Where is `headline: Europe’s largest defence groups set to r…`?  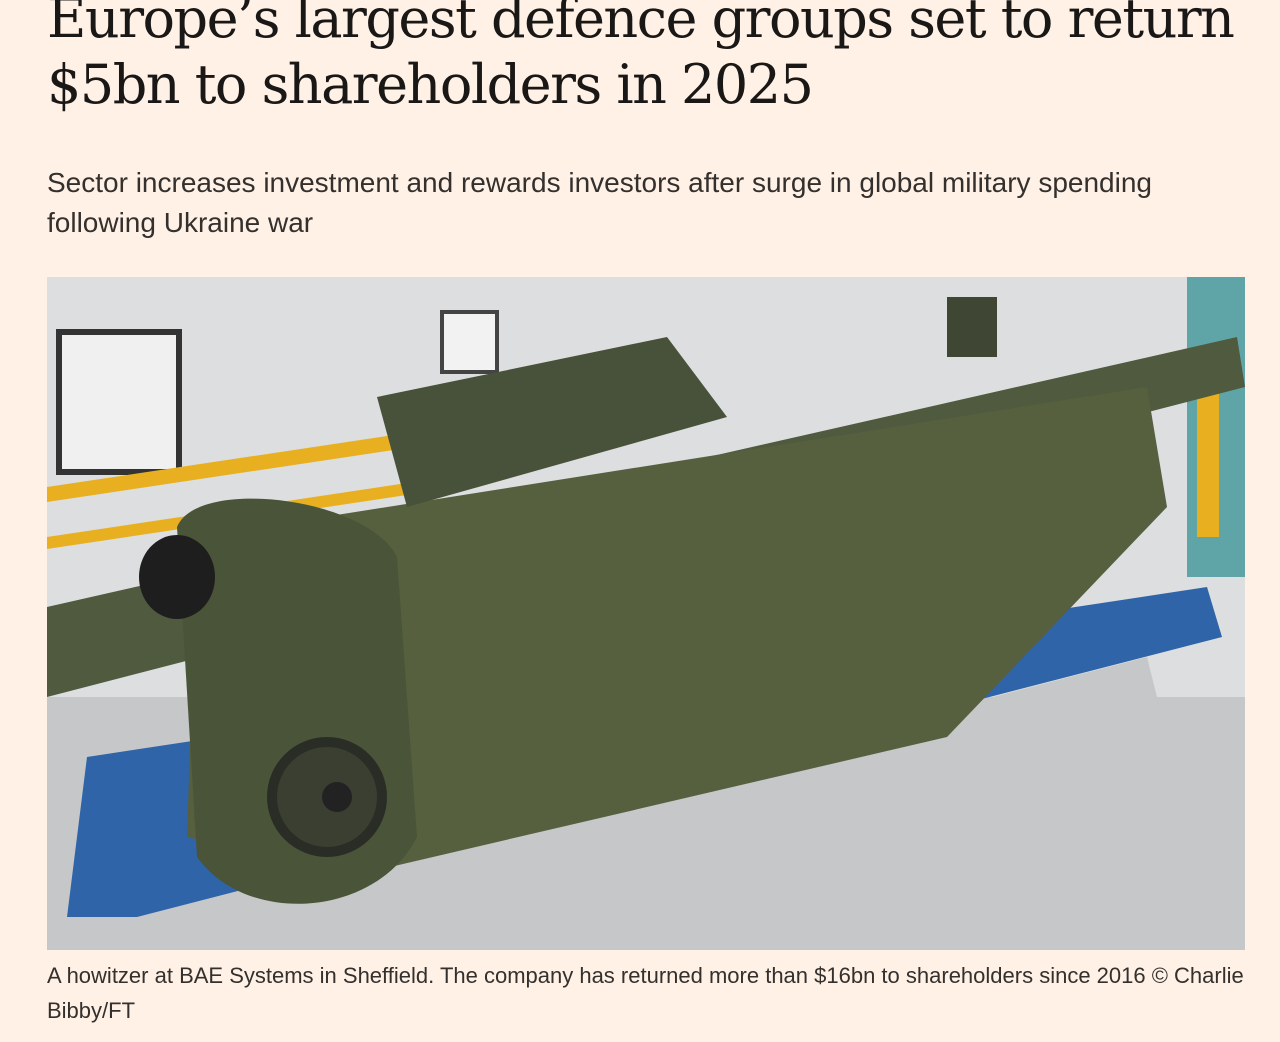
headline: Europe’s largest defence groups set to r… is located at coordinates (641, 58).